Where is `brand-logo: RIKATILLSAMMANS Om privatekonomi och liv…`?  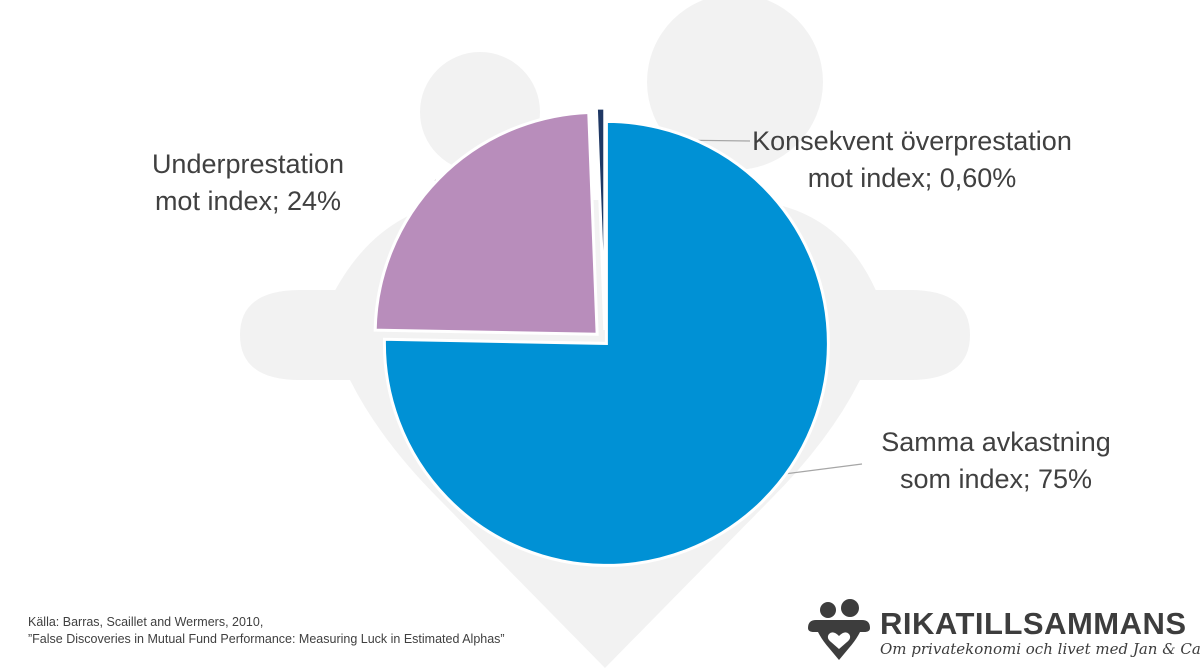 brand-logo: RIKATILLSAMMANS Om privatekonomi och liv… is located at coordinates (1000, 631).